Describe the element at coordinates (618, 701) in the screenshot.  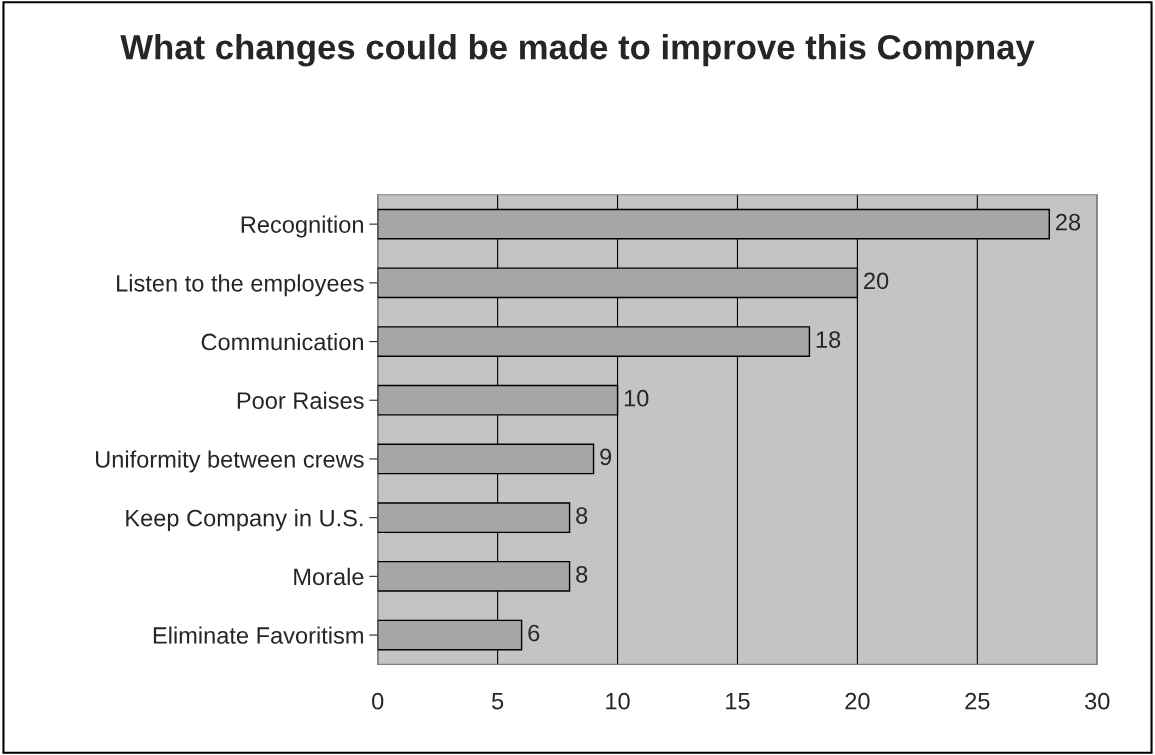
I see `x-tick-label: 10` at that location.